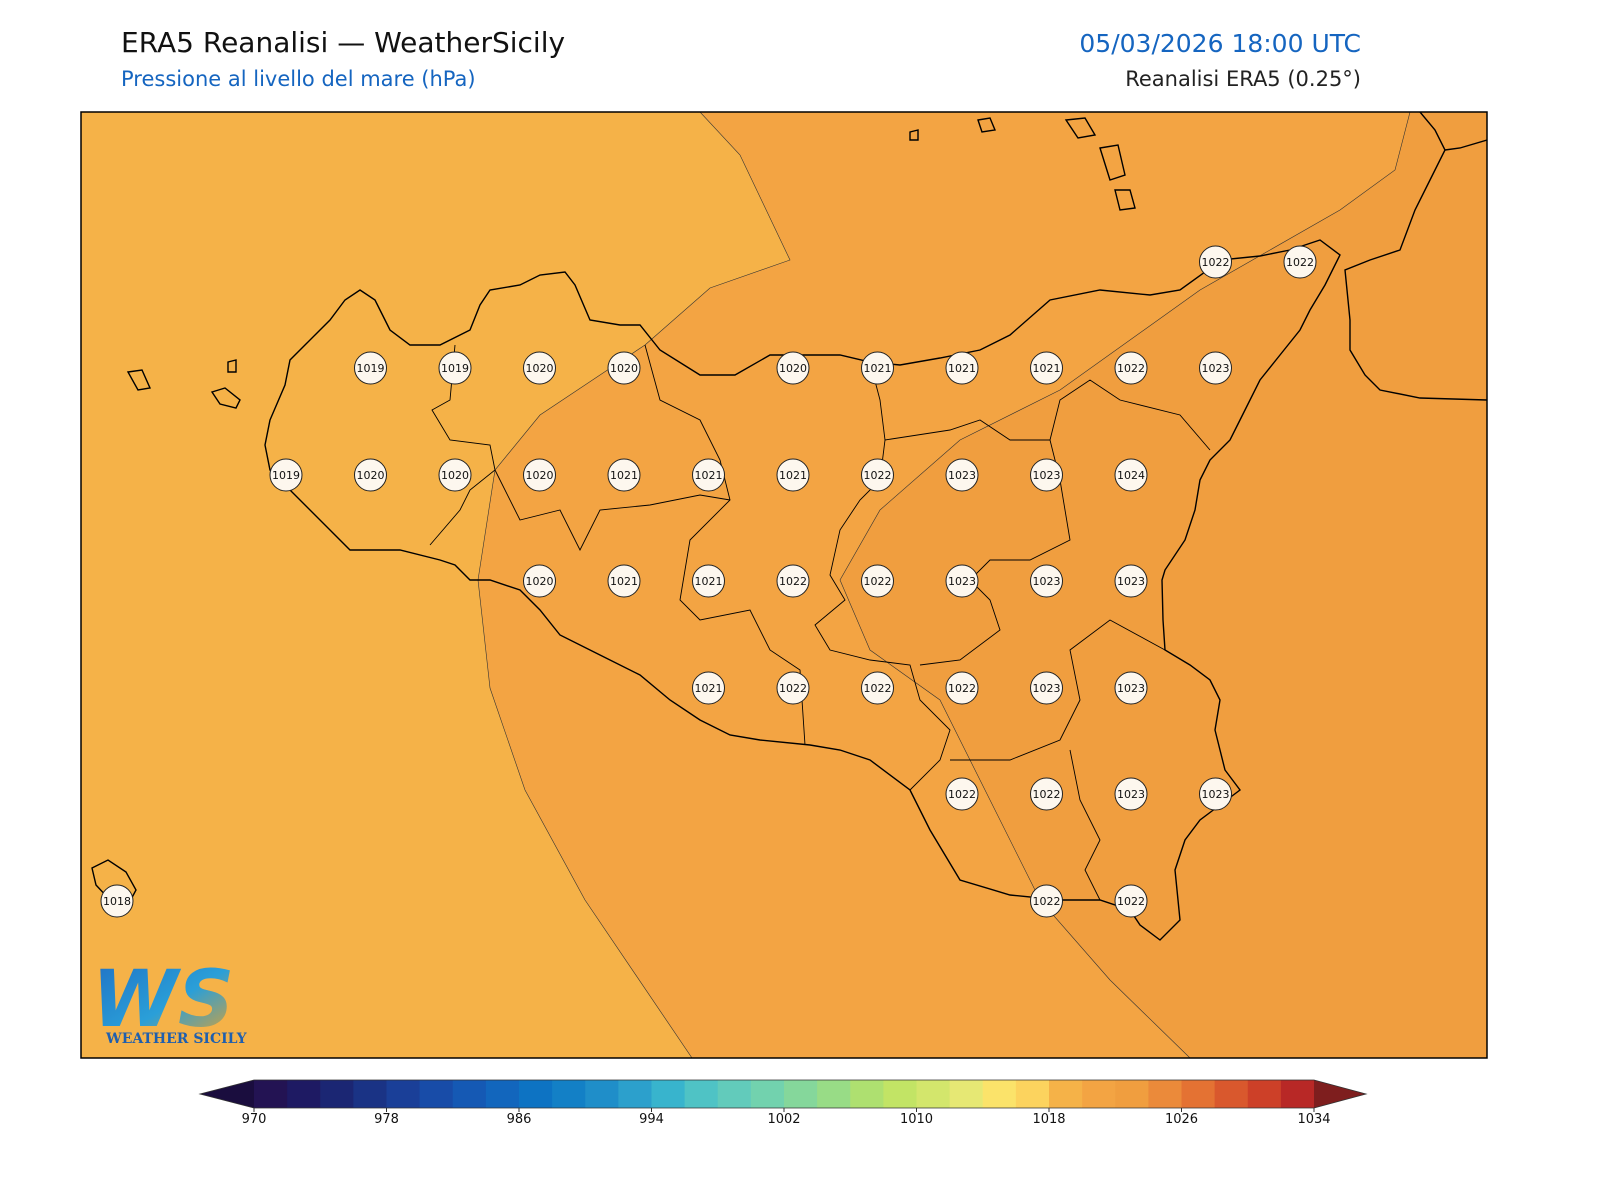 The height and width of the screenshot is (1200, 1600). Describe the element at coordinates (1243, 79) in the screenshot. I see `source: Reanalisi ERA5 (0.25°)` at that location.